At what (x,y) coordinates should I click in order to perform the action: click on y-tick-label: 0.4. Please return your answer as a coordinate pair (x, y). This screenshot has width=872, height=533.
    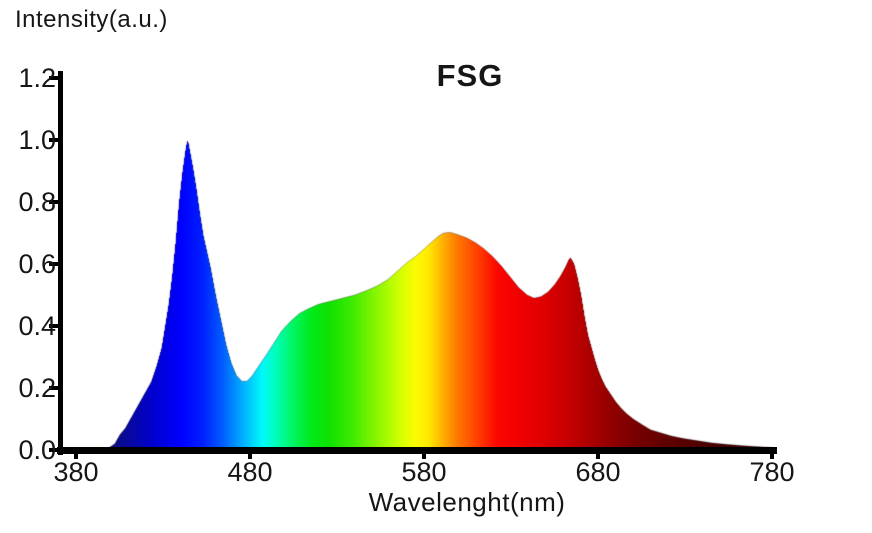
    Looking at the image, I should click on (37, 326).